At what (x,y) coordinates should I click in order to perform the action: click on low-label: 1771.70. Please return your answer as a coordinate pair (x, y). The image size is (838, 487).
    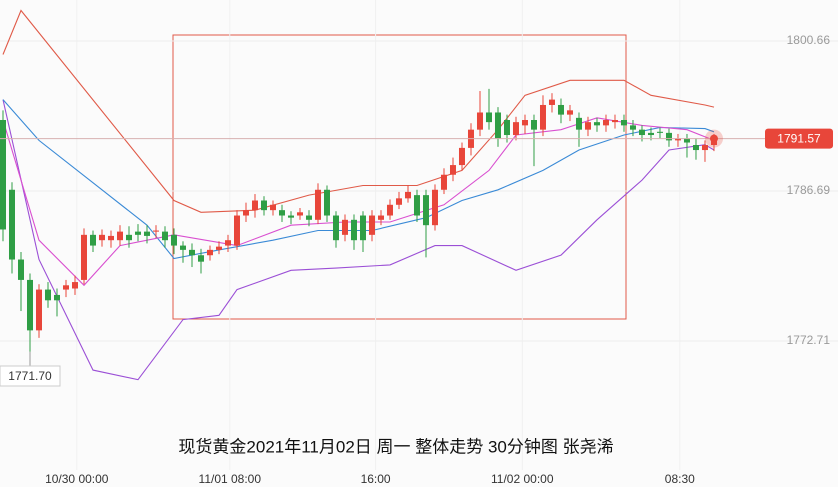
    Looking at the image, I should click on (30, 376).